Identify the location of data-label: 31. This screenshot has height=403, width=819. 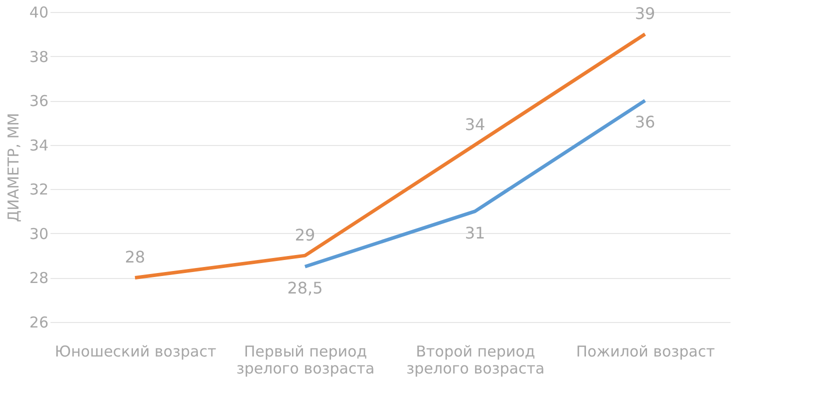
(475, 232).